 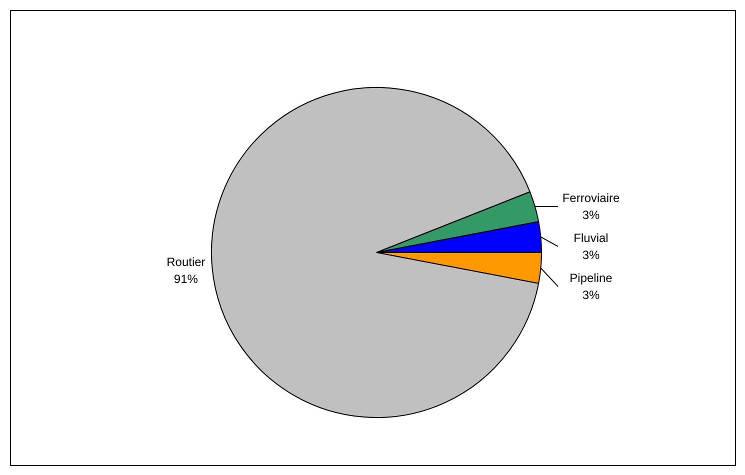 I want to click on data-label: 91%, so click(x=186, y=279).